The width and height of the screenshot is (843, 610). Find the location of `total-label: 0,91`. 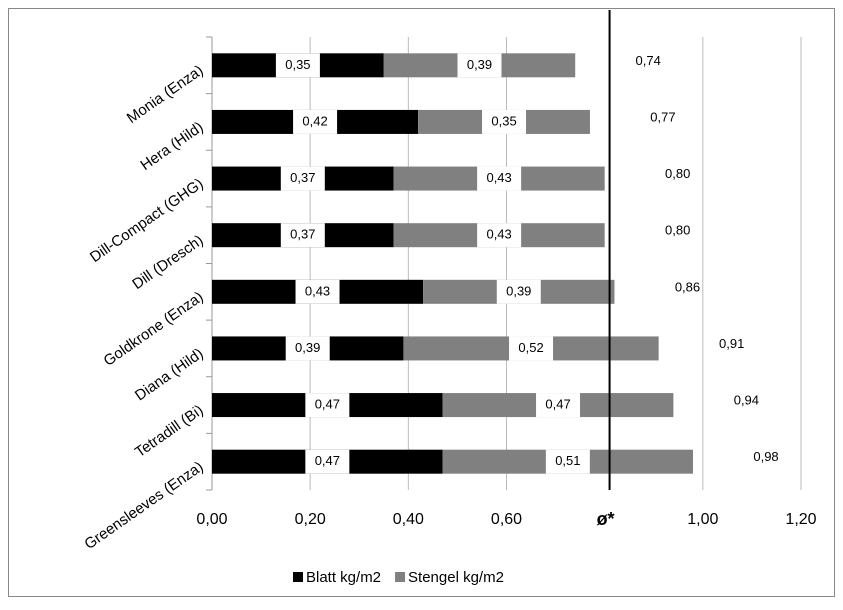

total-label: 0,91 is located at coordinates (731, 343).